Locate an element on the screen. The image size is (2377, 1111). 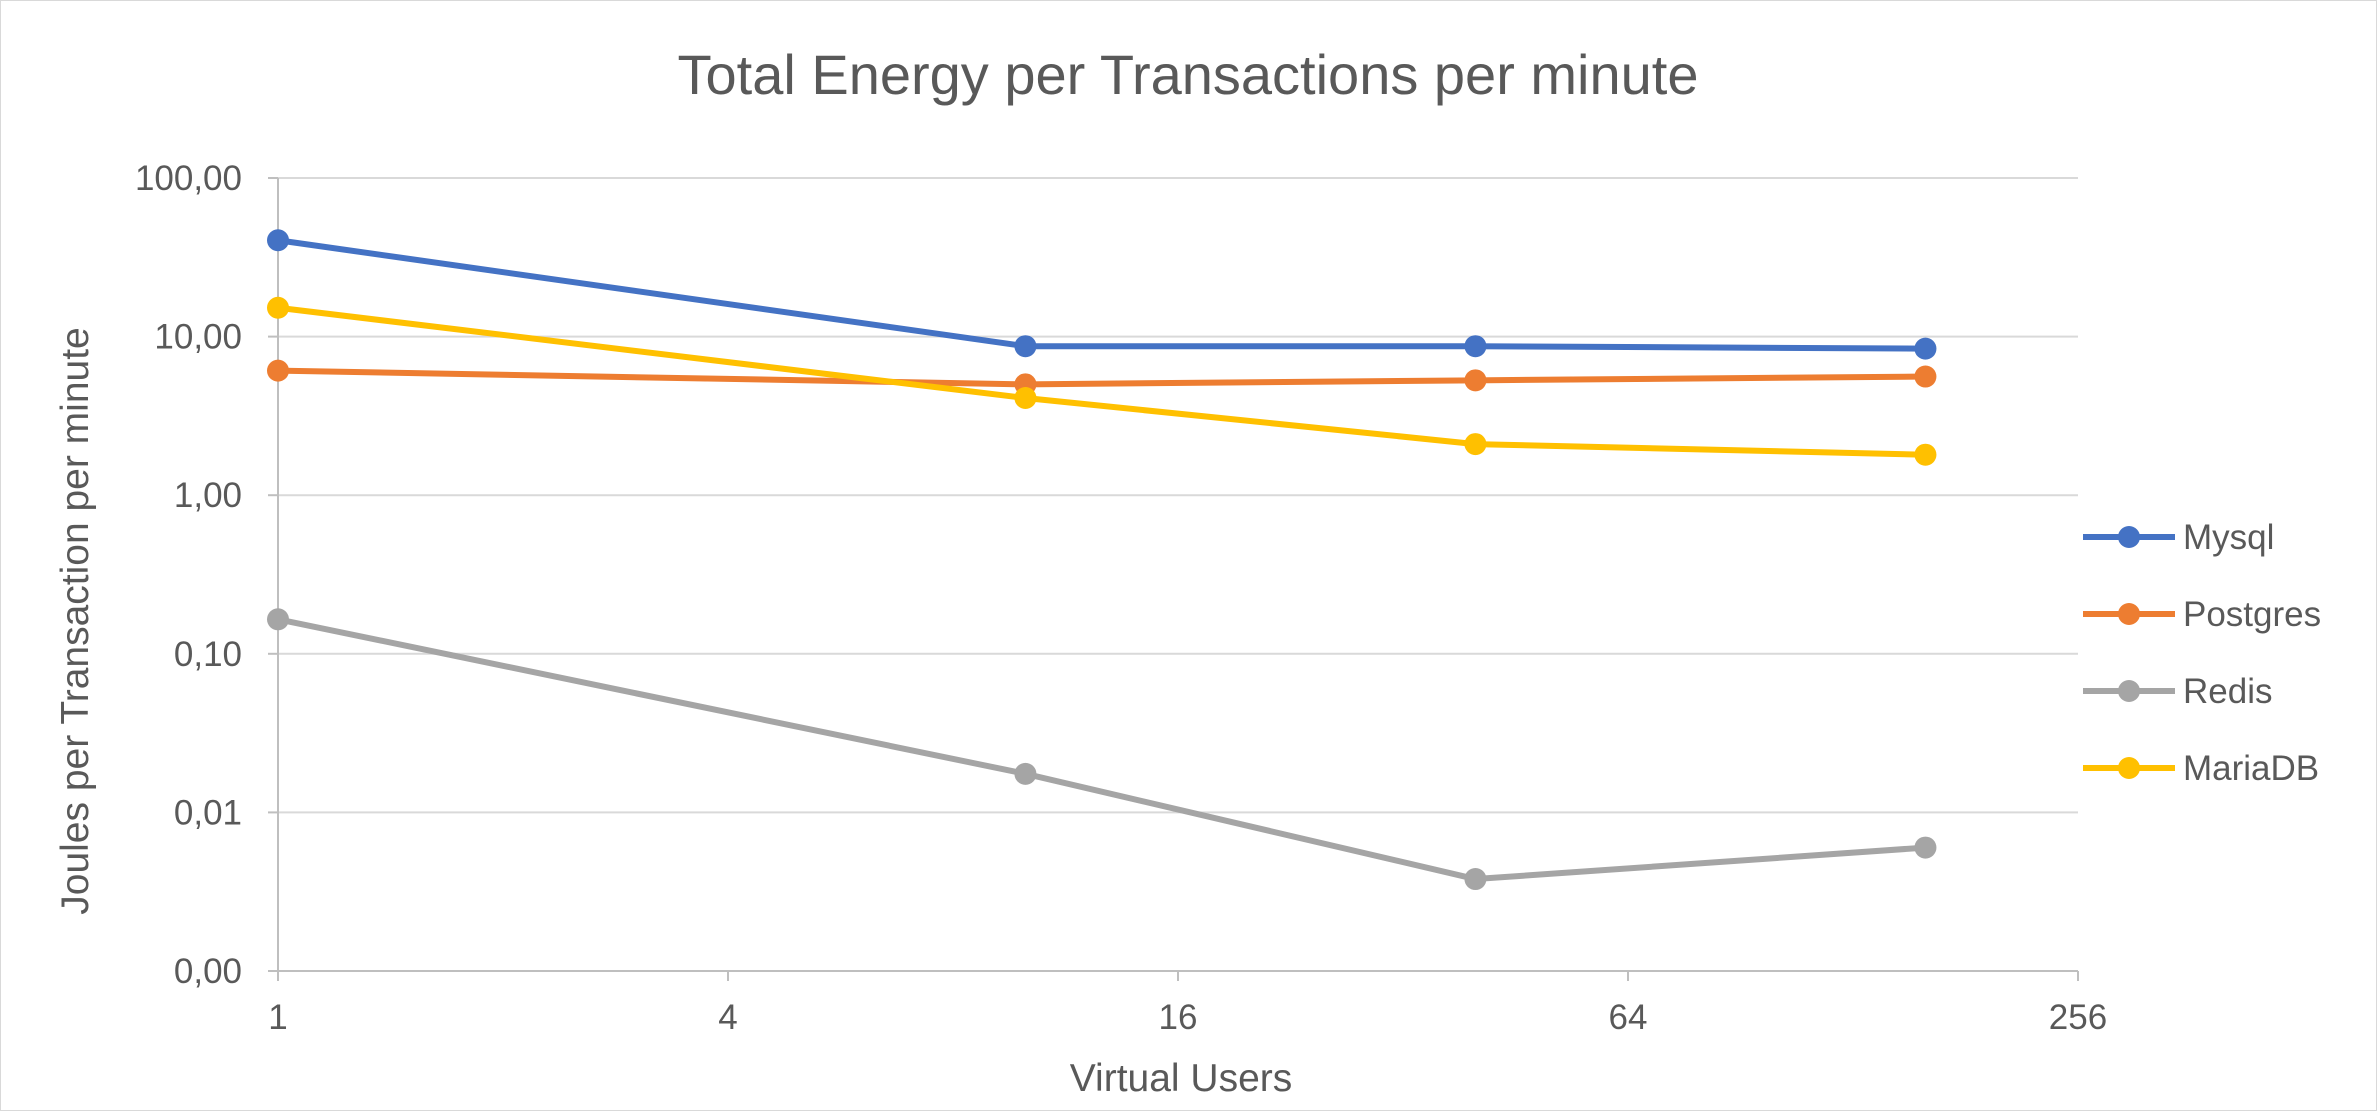
series-mysql is located at coordinates (1102, 294).